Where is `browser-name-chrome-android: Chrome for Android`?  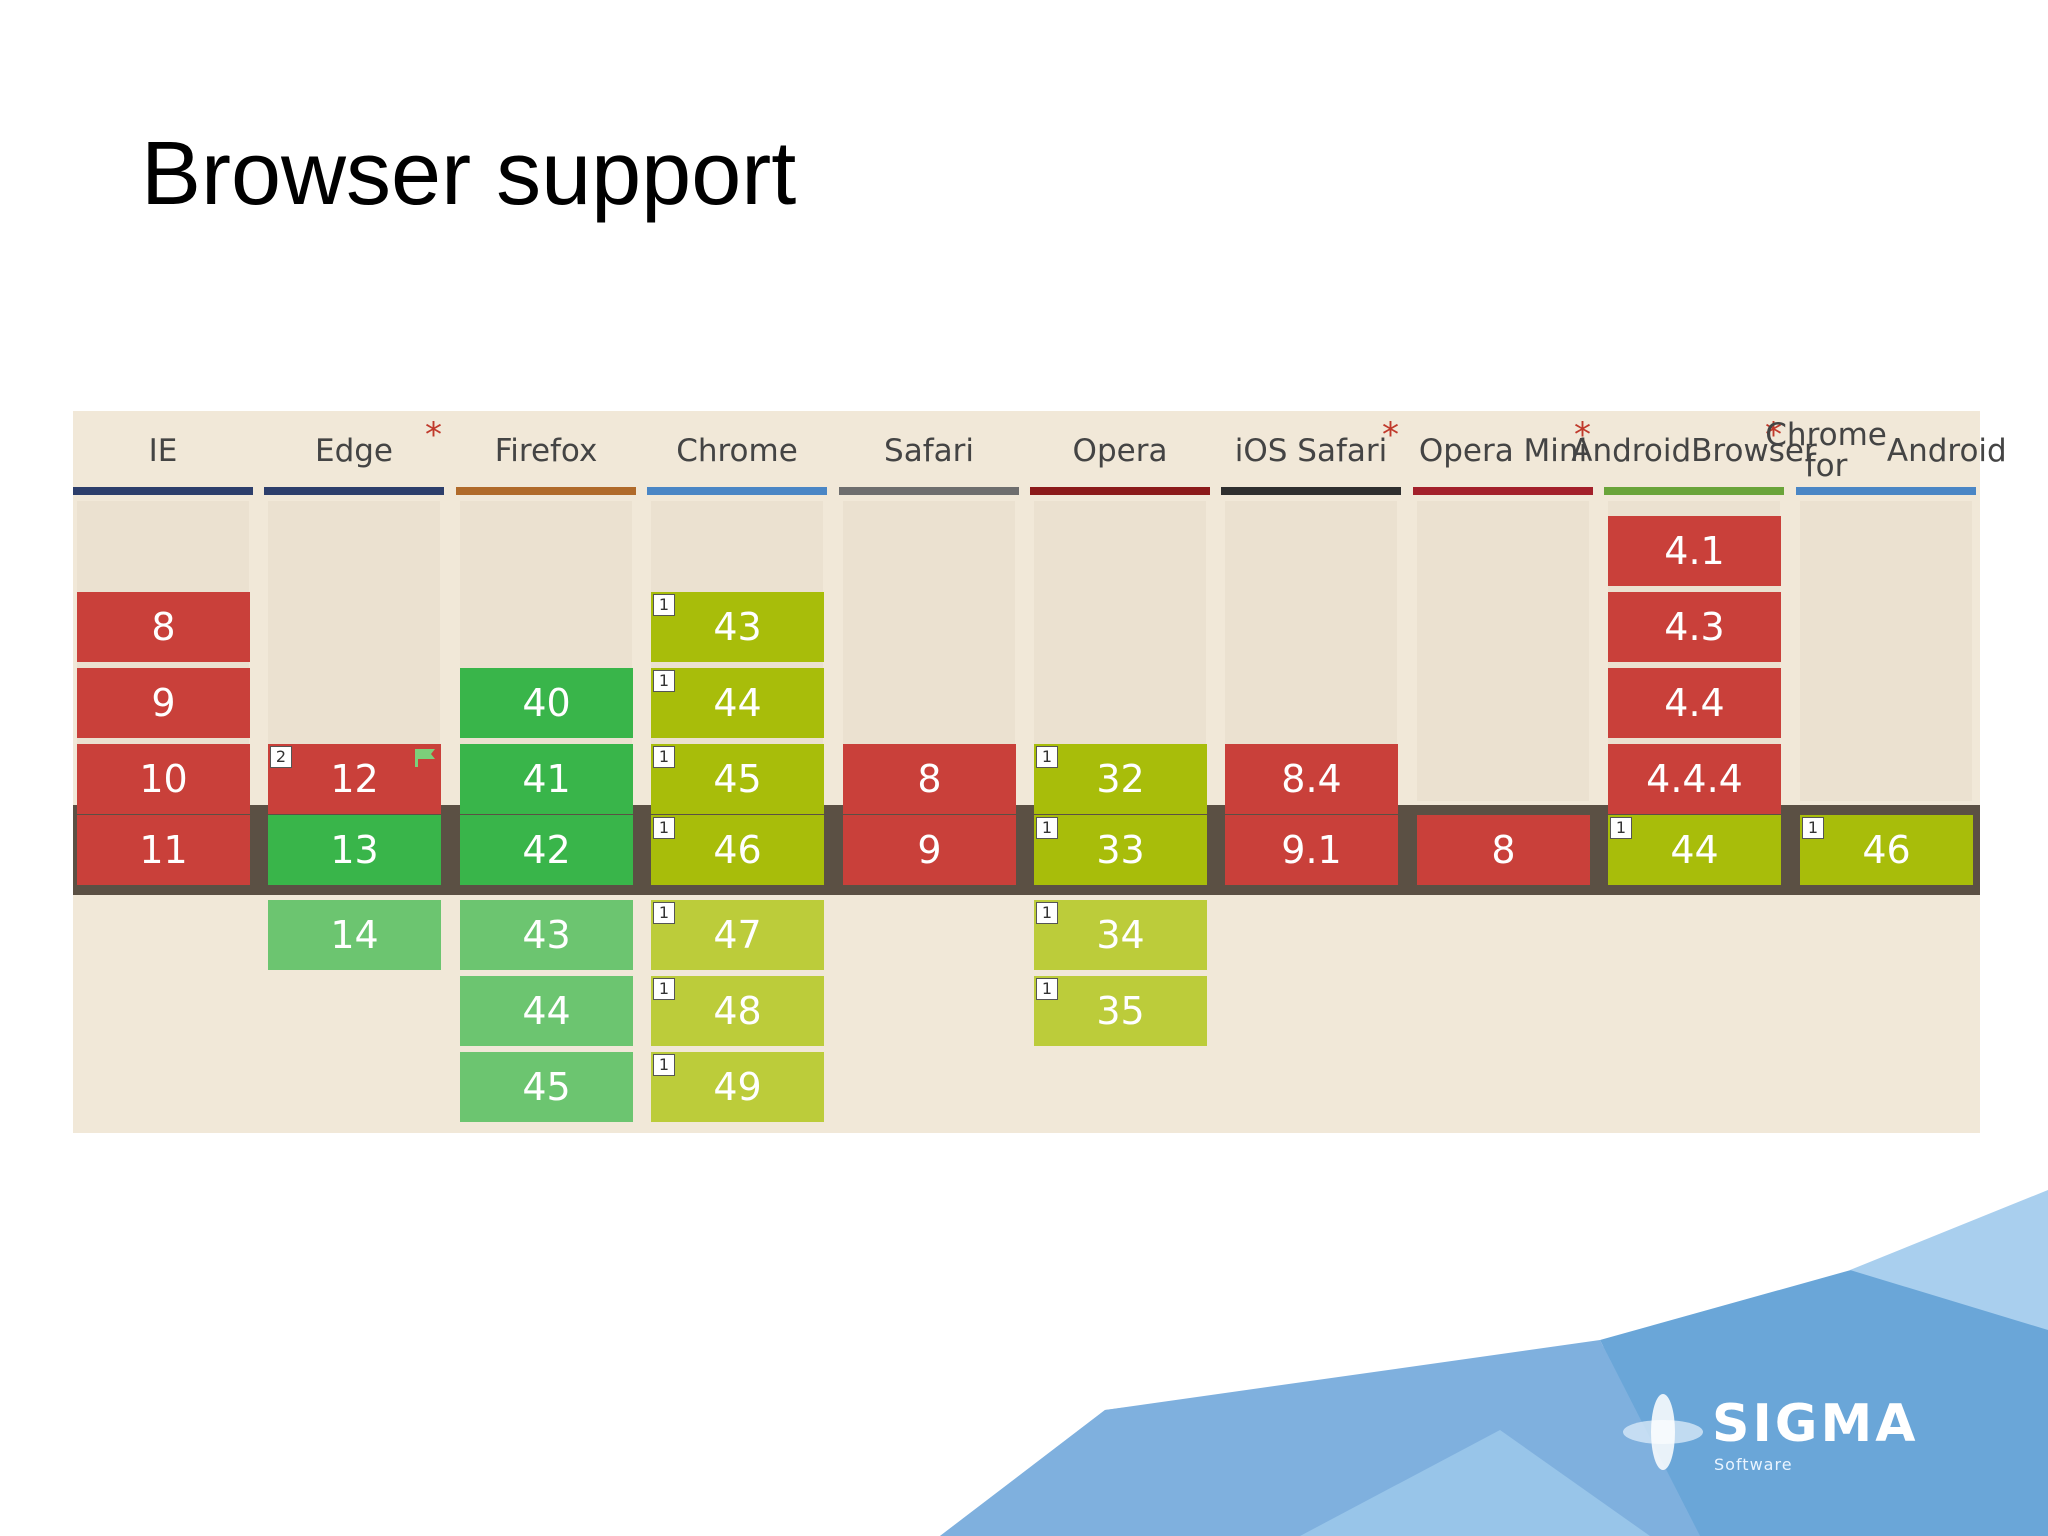 browser-name-chrome-android: Chrome for Android is located at coordinates (1885, 451).